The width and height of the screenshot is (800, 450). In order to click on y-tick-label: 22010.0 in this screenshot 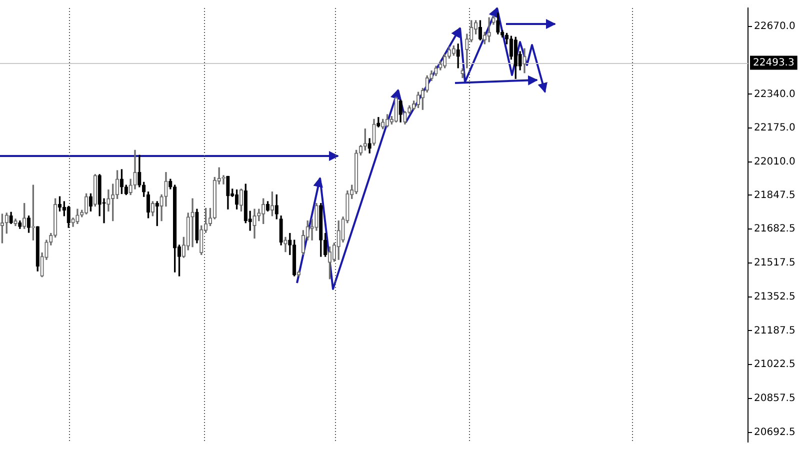, I will do `click(775, 162)`.